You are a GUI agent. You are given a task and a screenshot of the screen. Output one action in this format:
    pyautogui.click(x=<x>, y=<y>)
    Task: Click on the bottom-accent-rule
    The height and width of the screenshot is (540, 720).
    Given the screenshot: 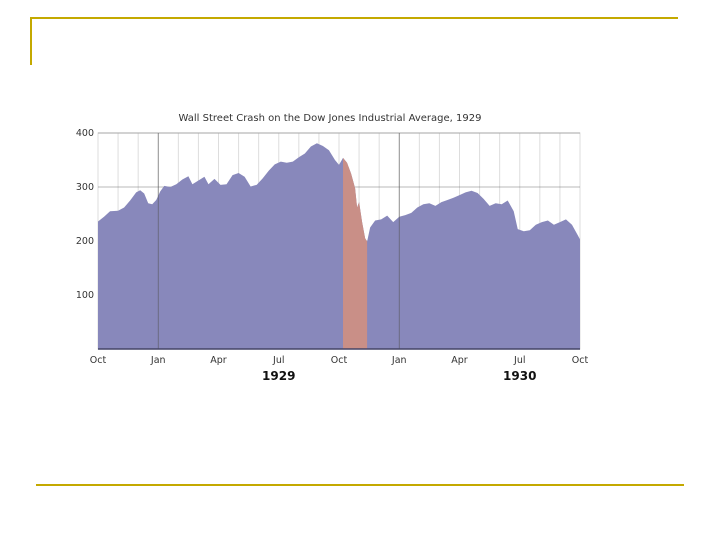 What is the action you would take?
    pyautogui.click(x=360, y=485)
    